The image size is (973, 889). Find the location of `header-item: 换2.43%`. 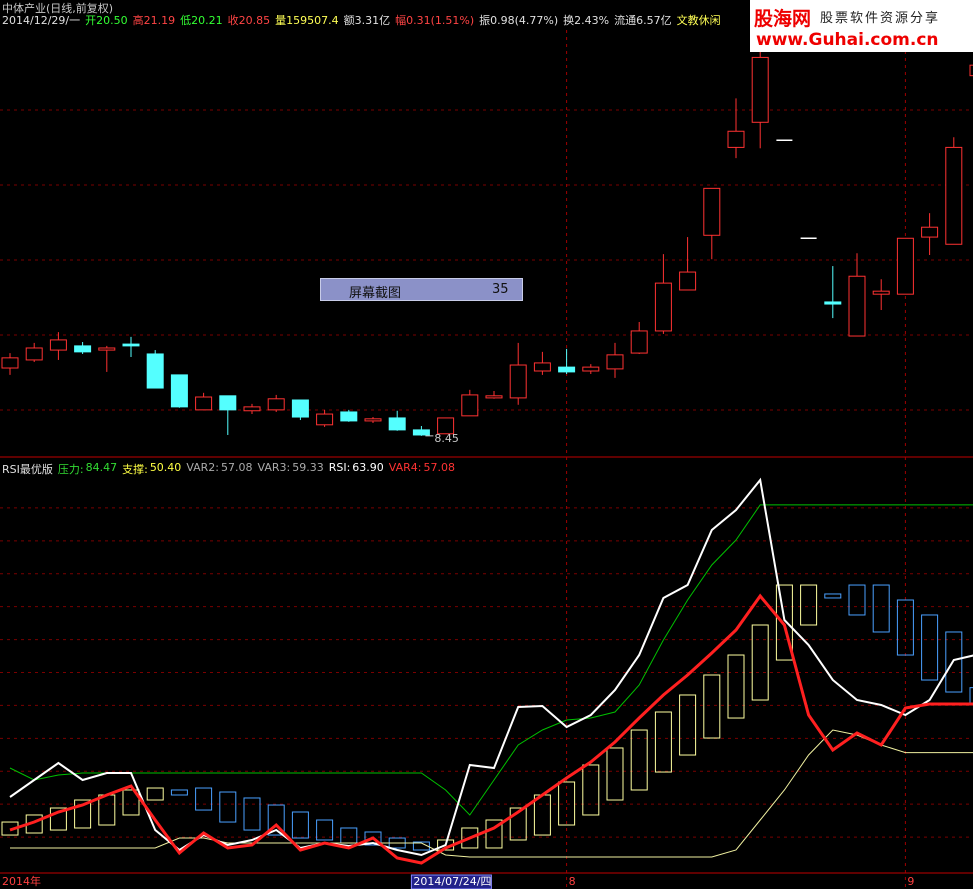

header-item: 换2.43% is located at coordinates (586, 20).